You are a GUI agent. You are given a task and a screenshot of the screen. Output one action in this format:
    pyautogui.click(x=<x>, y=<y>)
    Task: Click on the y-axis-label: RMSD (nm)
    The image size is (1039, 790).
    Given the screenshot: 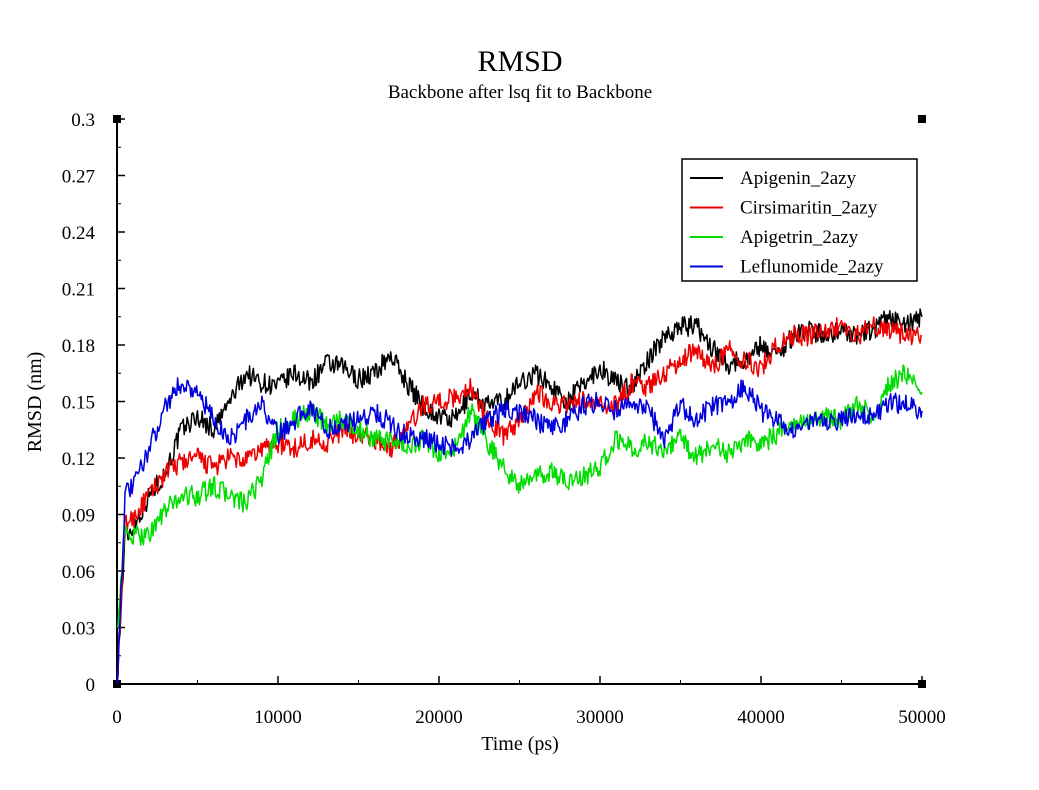 What is the action you would take?
    pyautogui.click(x=35, y=402)
    